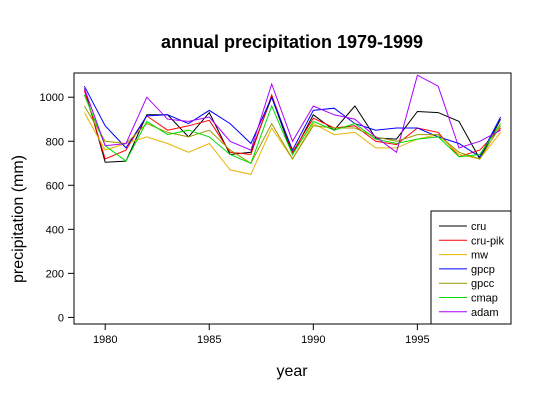 This screenshot has width=550, height=417. I want to click on legend-label-cru: cru, so click(478, 227).